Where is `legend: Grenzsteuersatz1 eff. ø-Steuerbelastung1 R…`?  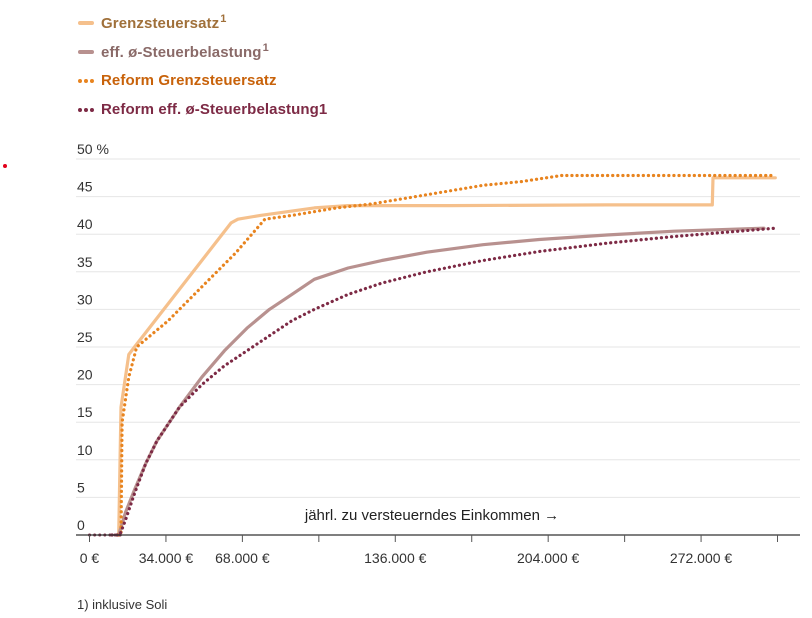
legend: Grenzsteuersatz1 eff. ø-Steuerbelastung1 R… is located at coordinates (202, 66).